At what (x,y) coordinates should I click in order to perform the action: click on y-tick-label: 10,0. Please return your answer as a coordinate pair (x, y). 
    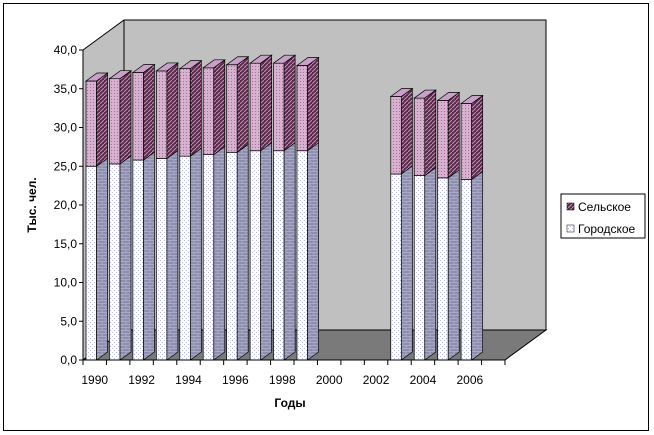
    Looking at the image, I should click on (66, 283).